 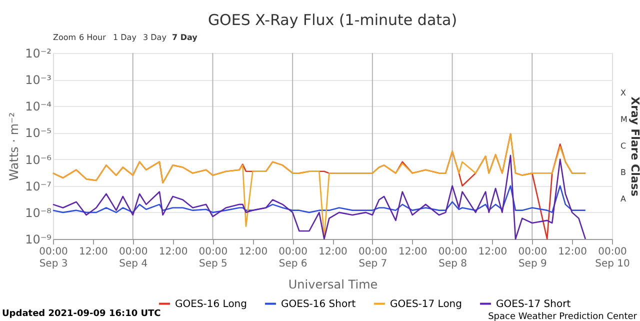 I want to click on category-label: M, so click(x=624, y=119).